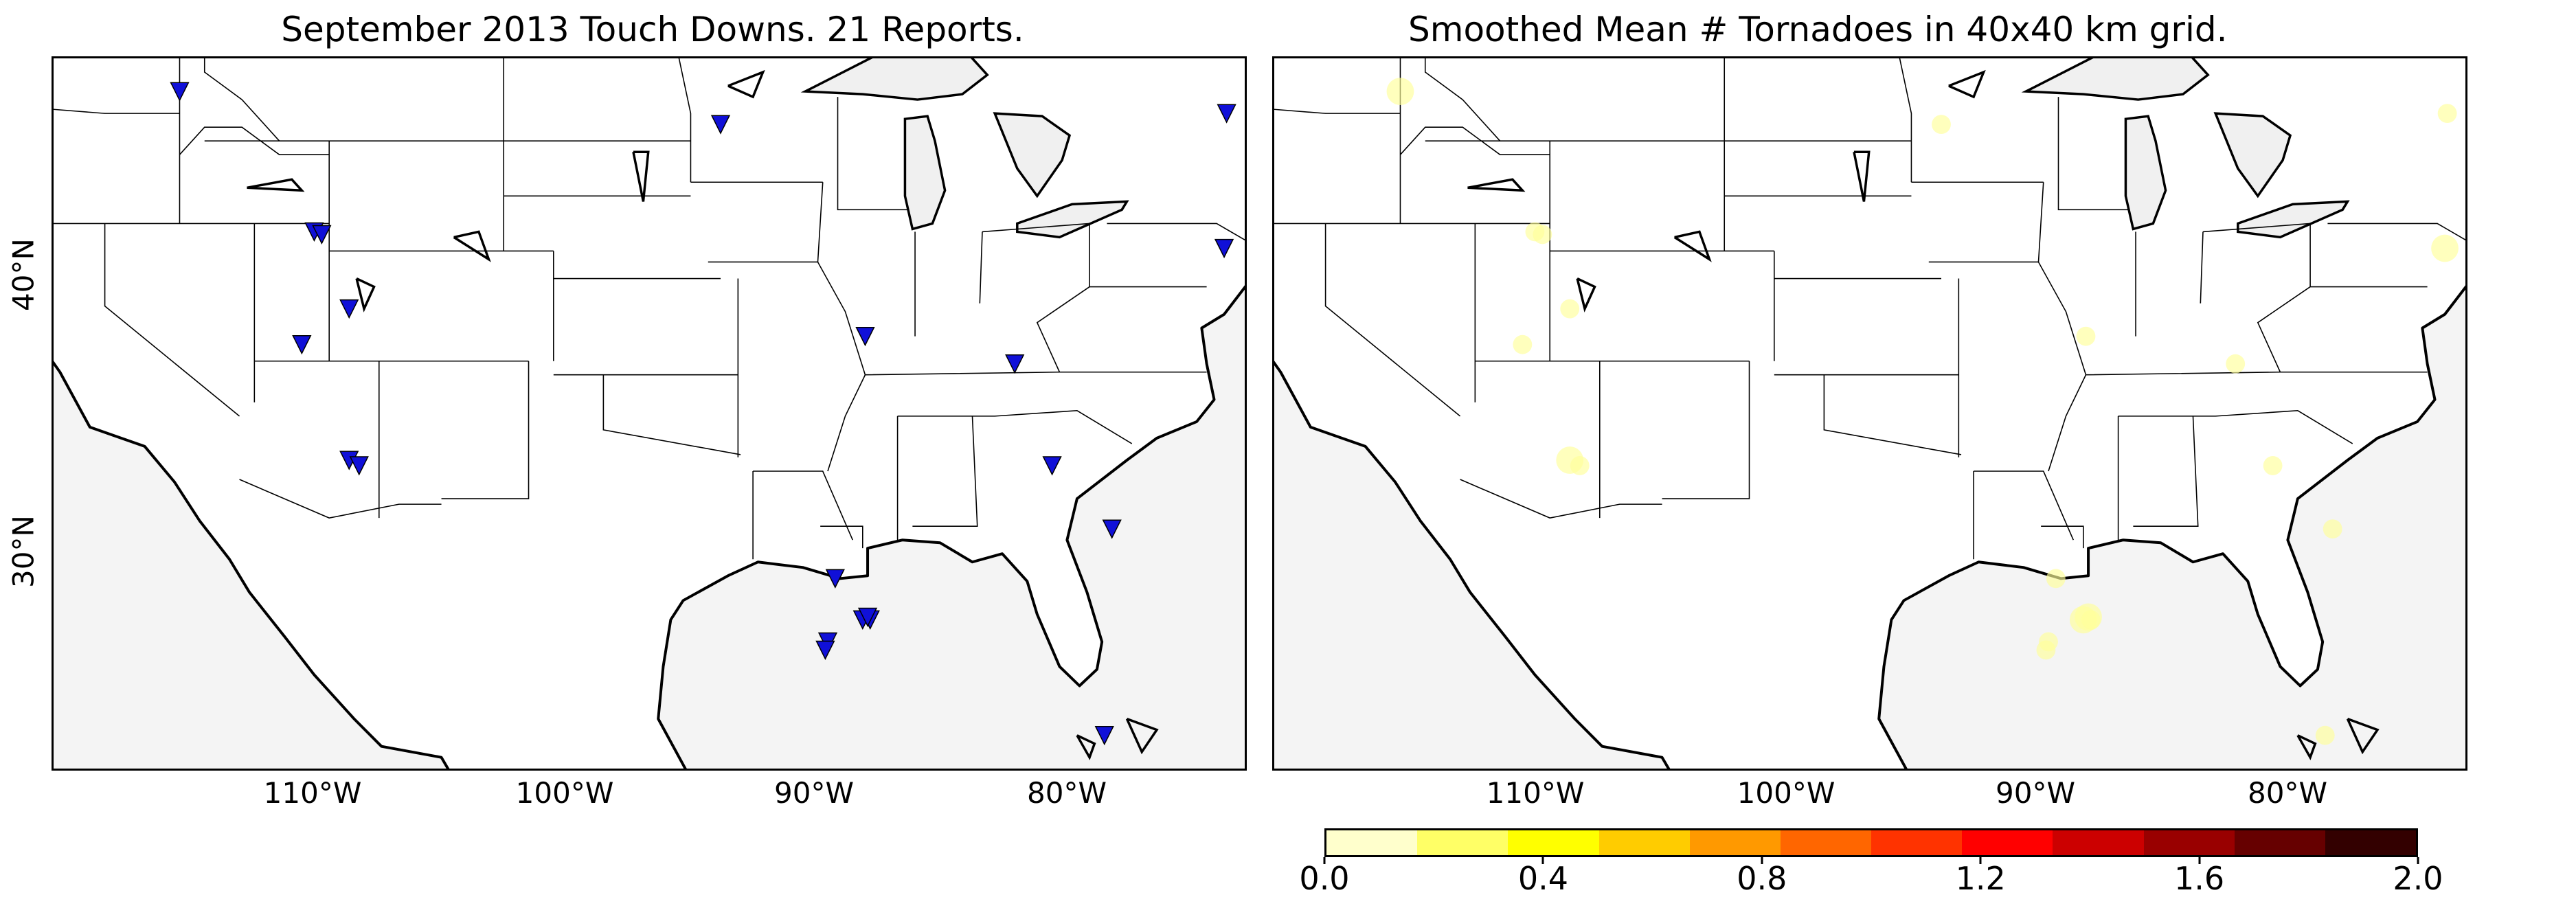  What do you see at coordinates (2199, 879) in the screenshot?
I see `colorbar-tick-label: 1.6` at bounding box center [2199, 879].